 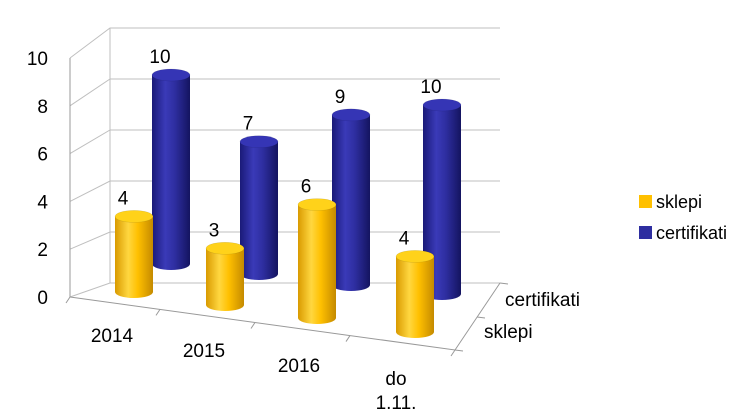 What do you see at coordinates (306, 187) in the screenshot?
I see `data-label: 6` at bounding box center [306, 187].